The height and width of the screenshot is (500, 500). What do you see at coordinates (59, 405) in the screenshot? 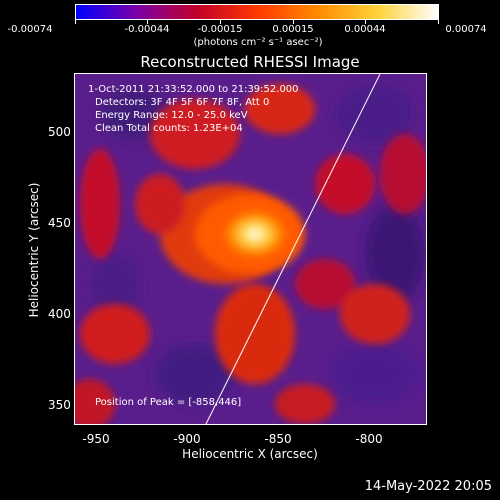
I see `y-tick-label: 350` at bounding box center [59, 405].